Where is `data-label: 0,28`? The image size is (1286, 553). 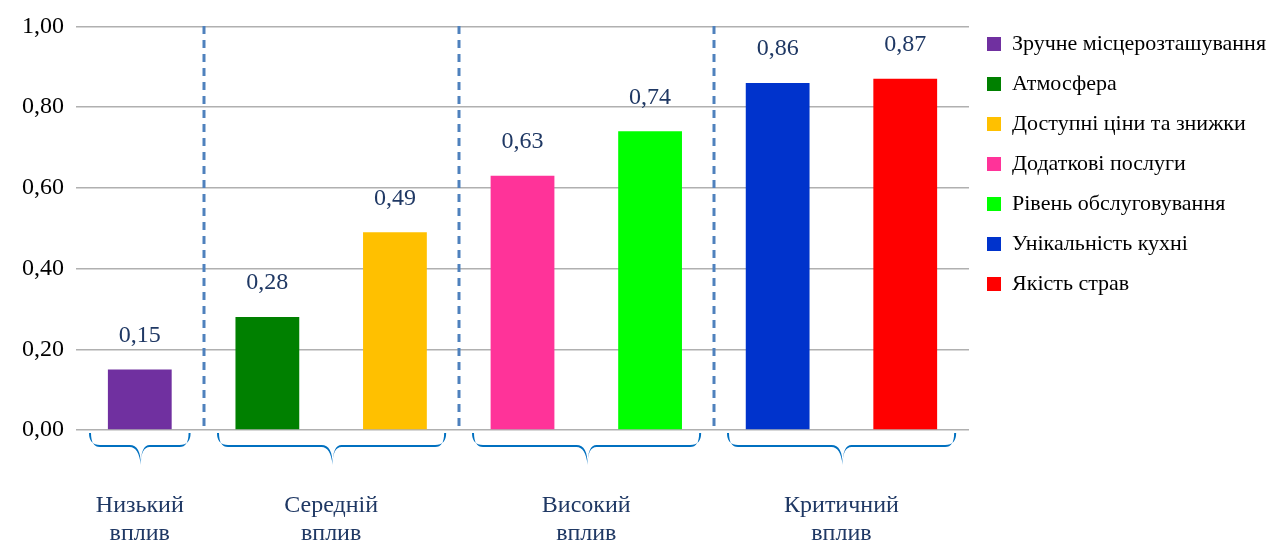
data-label: 0,28 is located at coordinates (267, 281).